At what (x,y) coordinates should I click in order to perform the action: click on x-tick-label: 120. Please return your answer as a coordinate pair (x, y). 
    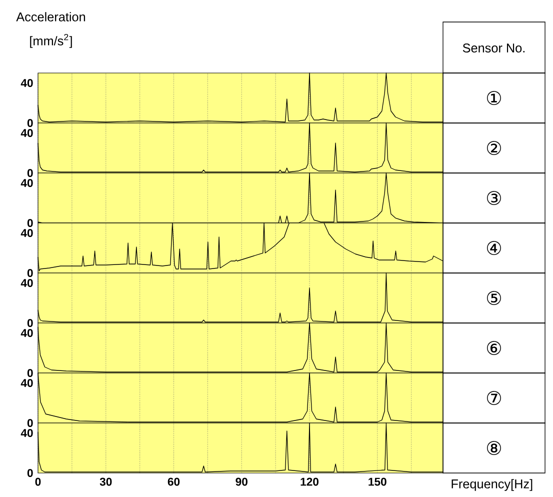
    Looking at the image, I should click on (309, 482).